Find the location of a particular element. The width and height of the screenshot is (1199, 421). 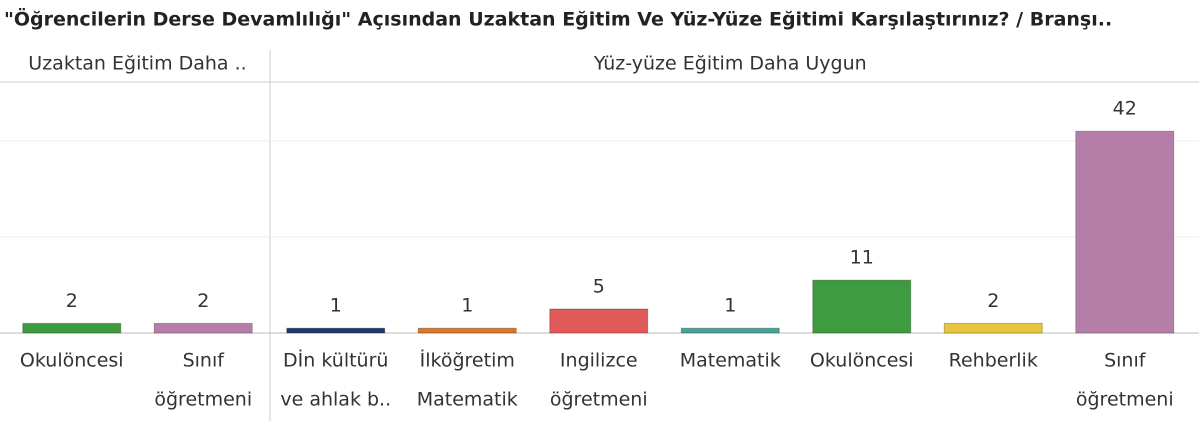

value-label: 11 is located at coordinates (862, 258).